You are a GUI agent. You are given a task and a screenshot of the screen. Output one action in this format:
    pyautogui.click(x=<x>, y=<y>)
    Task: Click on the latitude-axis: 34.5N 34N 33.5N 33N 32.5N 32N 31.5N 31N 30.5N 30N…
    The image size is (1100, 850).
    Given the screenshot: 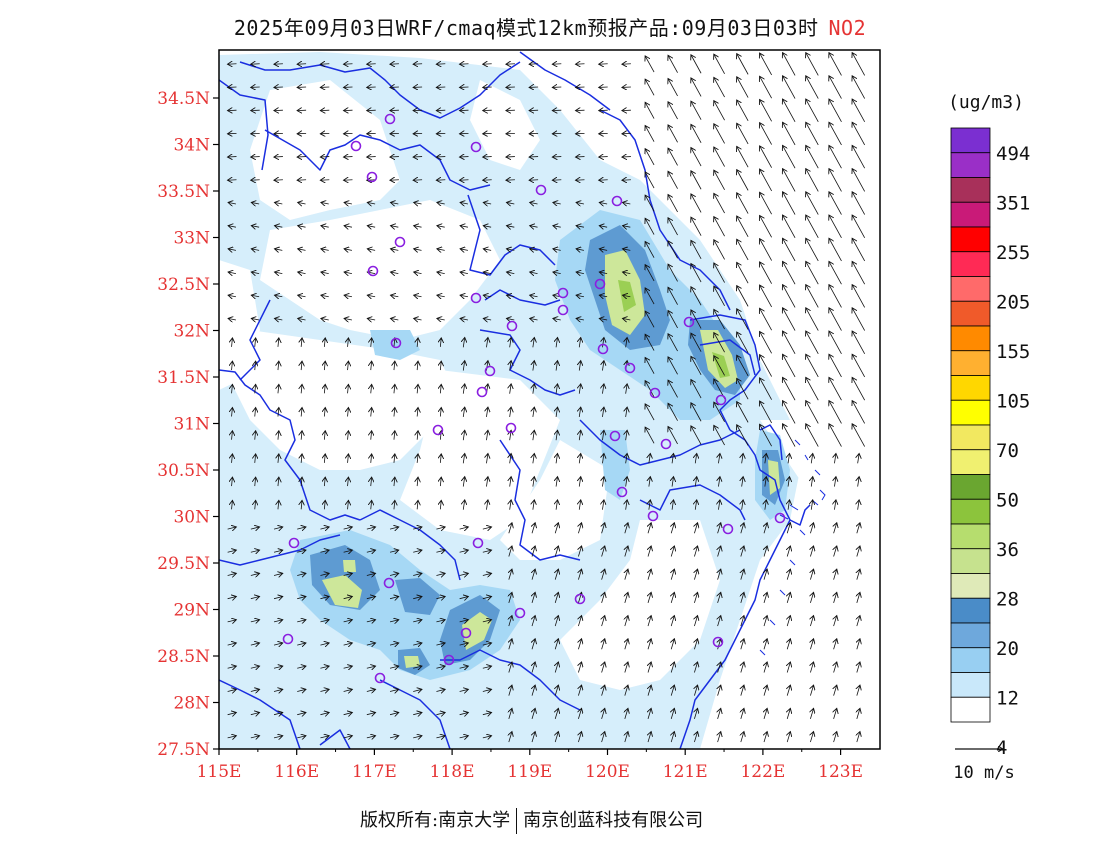 What is the action you would take?
    pyautogui.click(x=188, y=424)
    